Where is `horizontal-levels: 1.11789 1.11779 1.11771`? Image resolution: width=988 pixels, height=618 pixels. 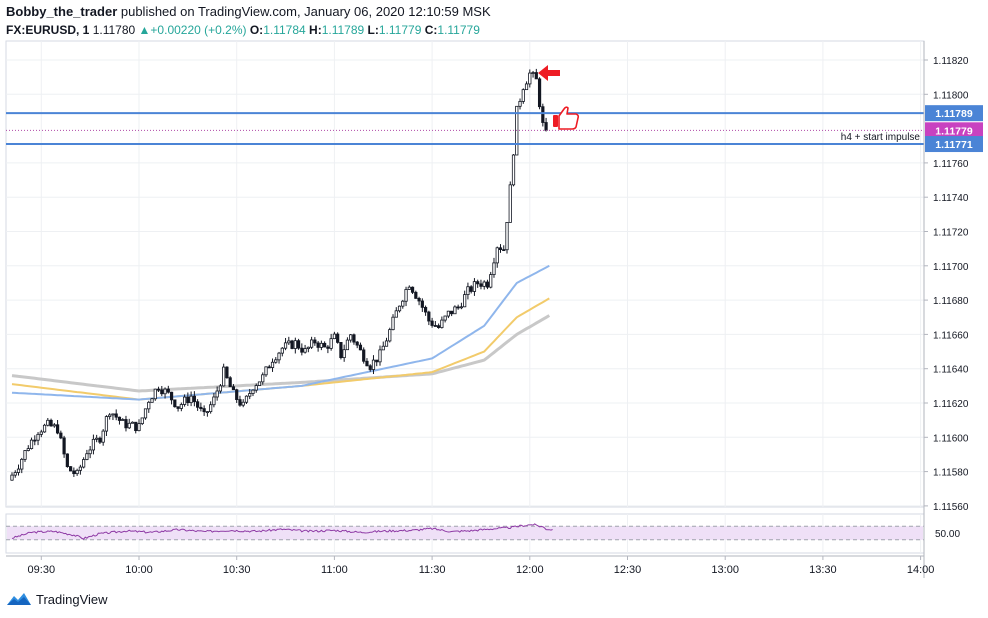
horizontal-levels: 1.11789 1.11779 1.11771 is located at coordinates (494, 129).